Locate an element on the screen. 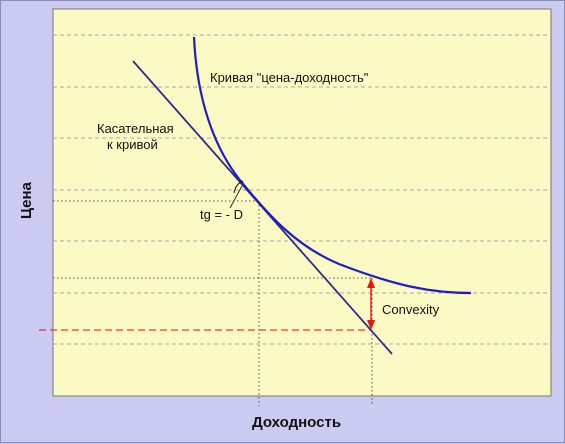  x-axis-label: Доходность is located at coordinates (296, 422).